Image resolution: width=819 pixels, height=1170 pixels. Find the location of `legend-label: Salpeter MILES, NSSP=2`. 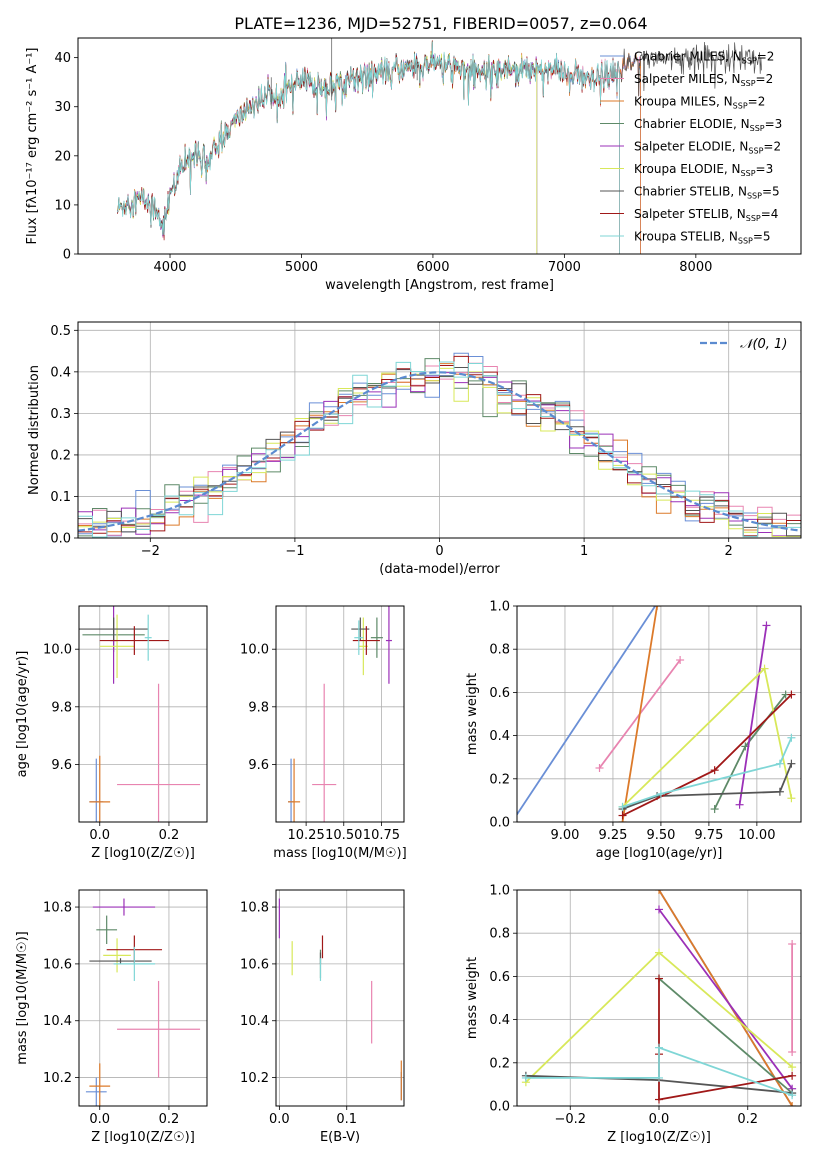

legend-label: Salpeter MILES, NSSP=2 is located at coordinates (703, 80).